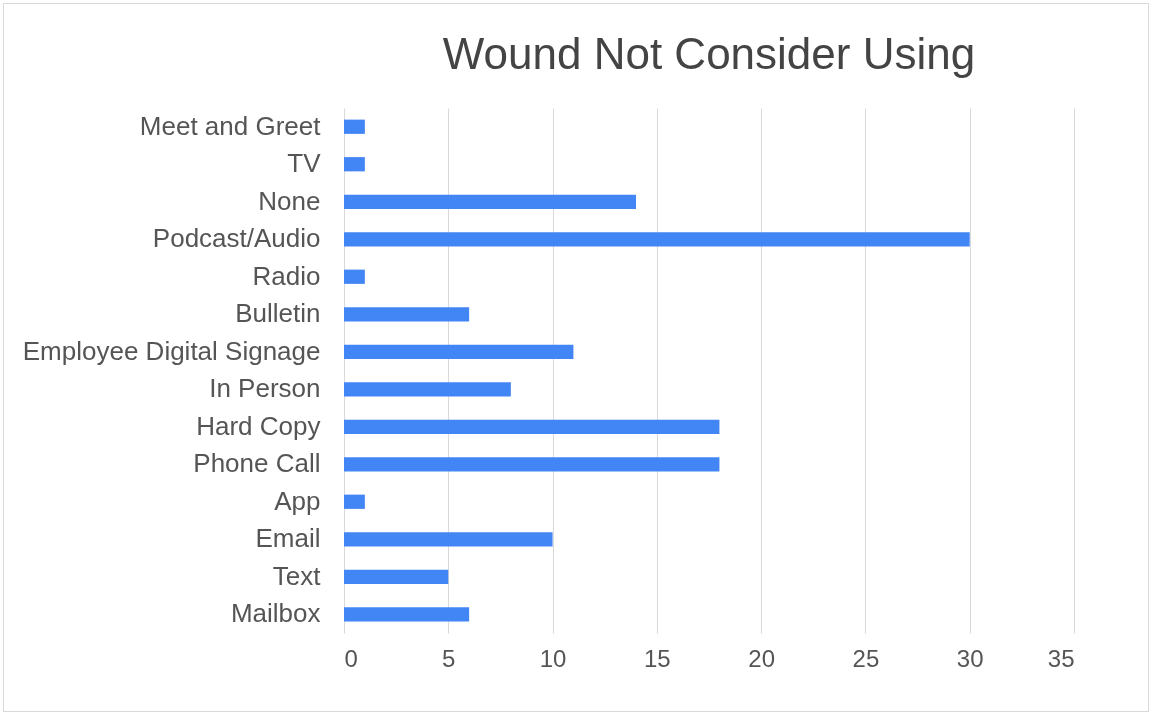 The width and height of the screenshot is (1154, 717). Describe the element at coordinates (304, 163) in the screenshot. I see `y-tick-label: TV` at that location.